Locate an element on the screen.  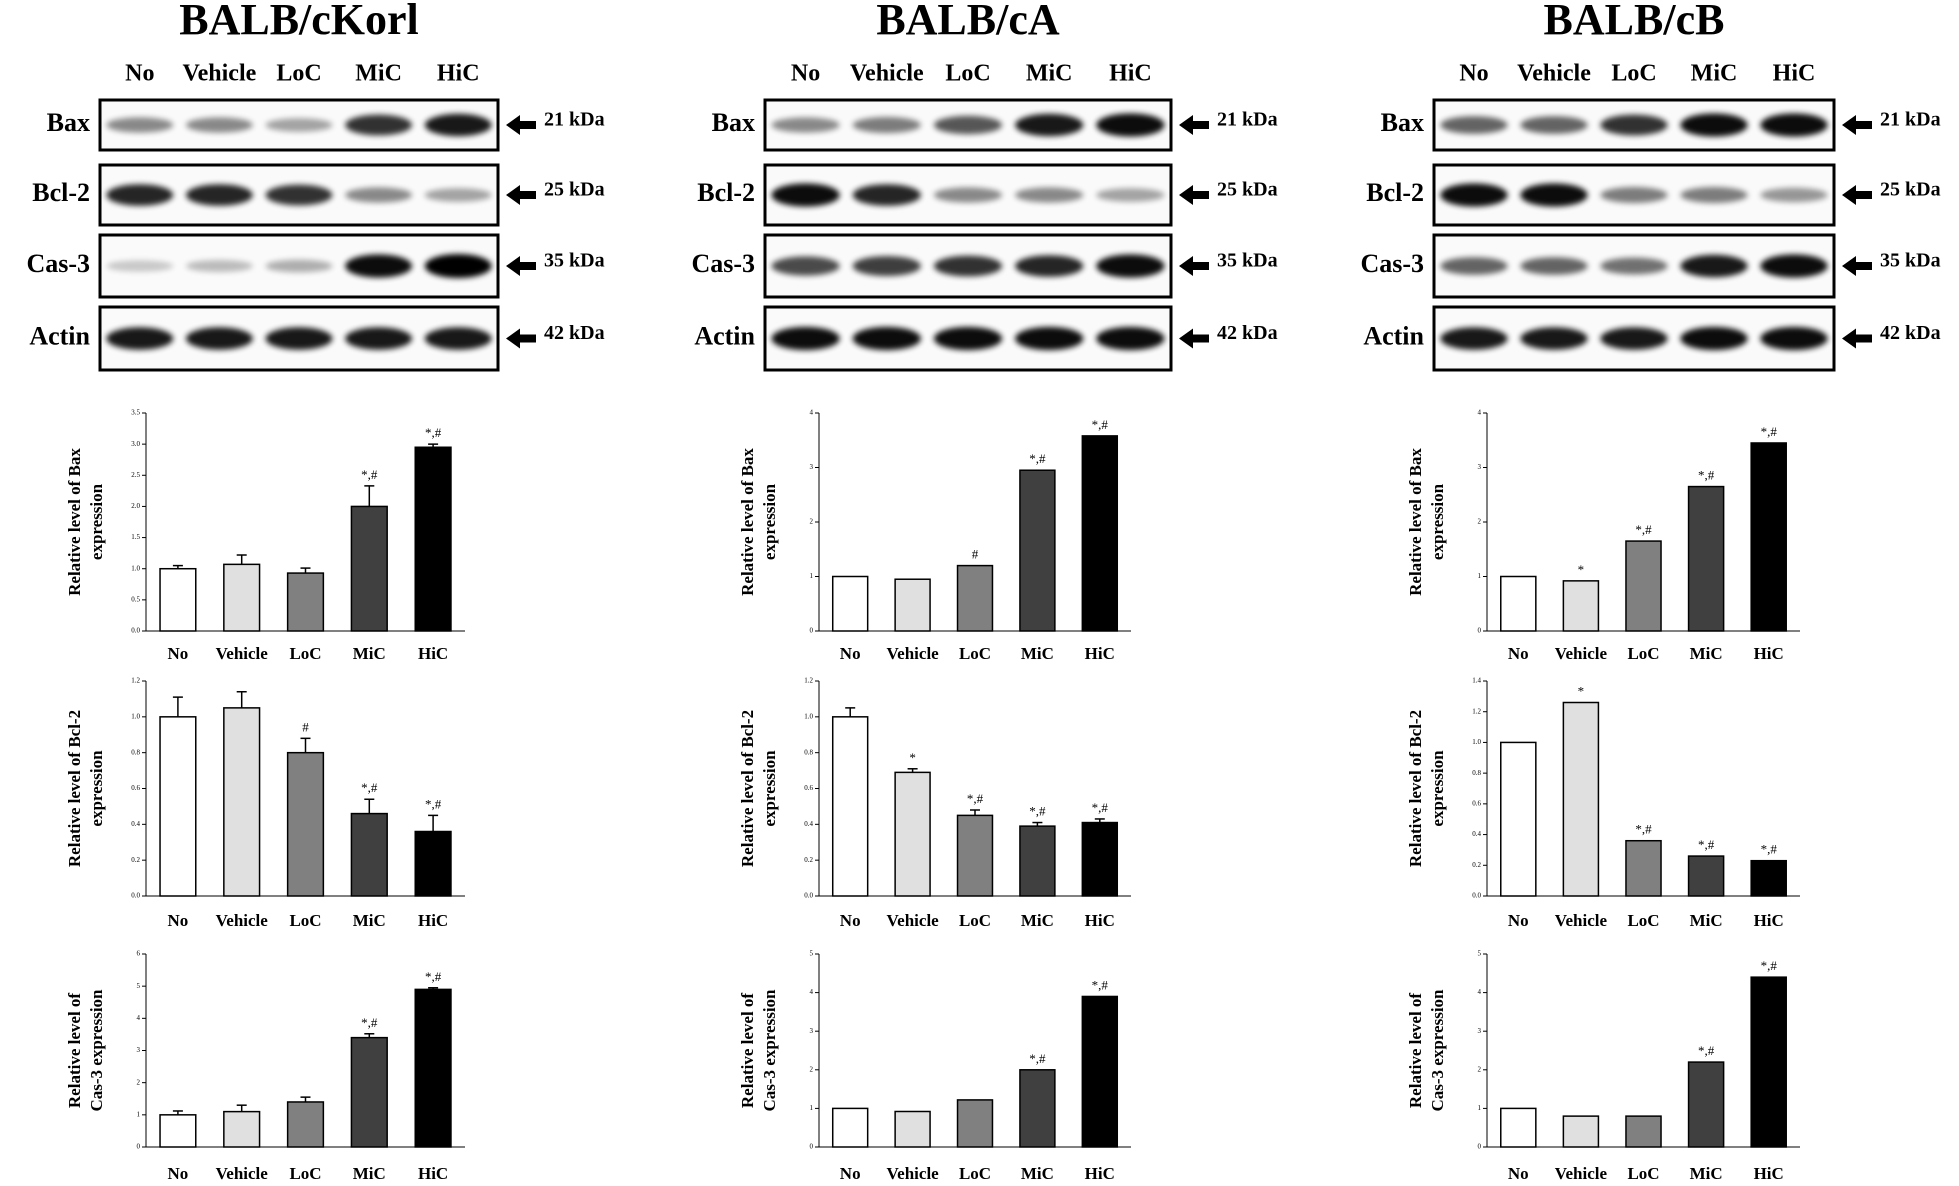
y-tick-label: 0.2 is located at coordinates (135, 860).